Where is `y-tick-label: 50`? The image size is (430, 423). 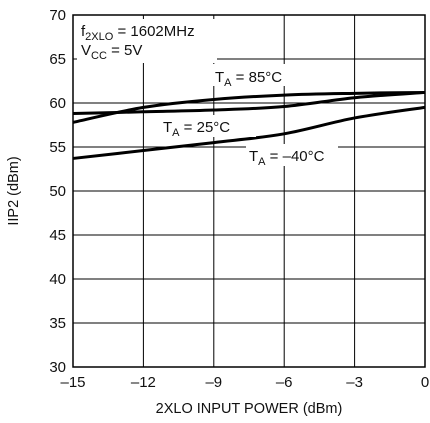
y-tick-label: 50 is located at coordinates (57, 191).